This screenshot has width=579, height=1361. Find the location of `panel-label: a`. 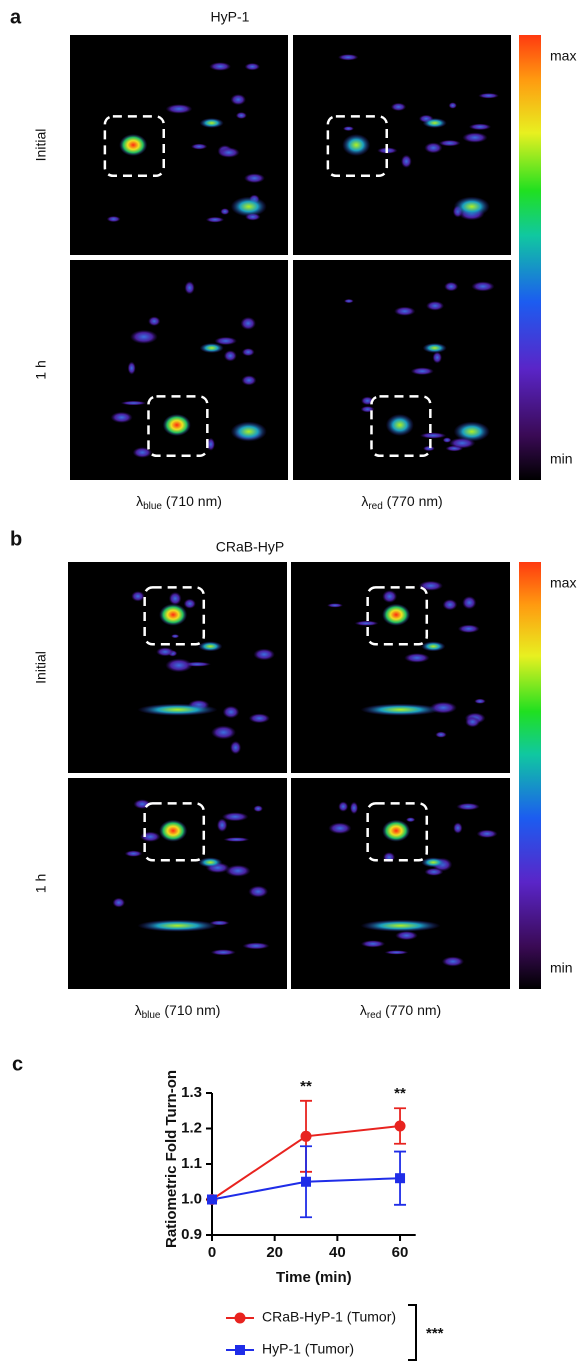

panel-label: a is located at coordinates (16, 17).